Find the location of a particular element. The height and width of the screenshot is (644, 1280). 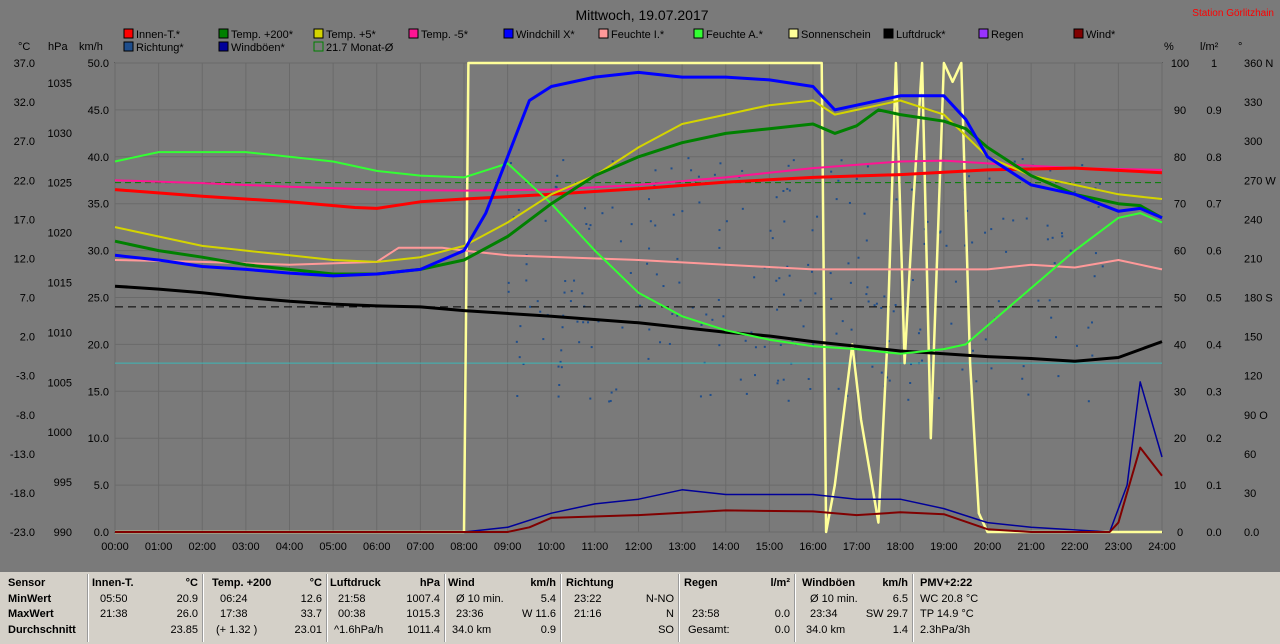

tick-time: 08:00 is located at coordinates (464, 547).